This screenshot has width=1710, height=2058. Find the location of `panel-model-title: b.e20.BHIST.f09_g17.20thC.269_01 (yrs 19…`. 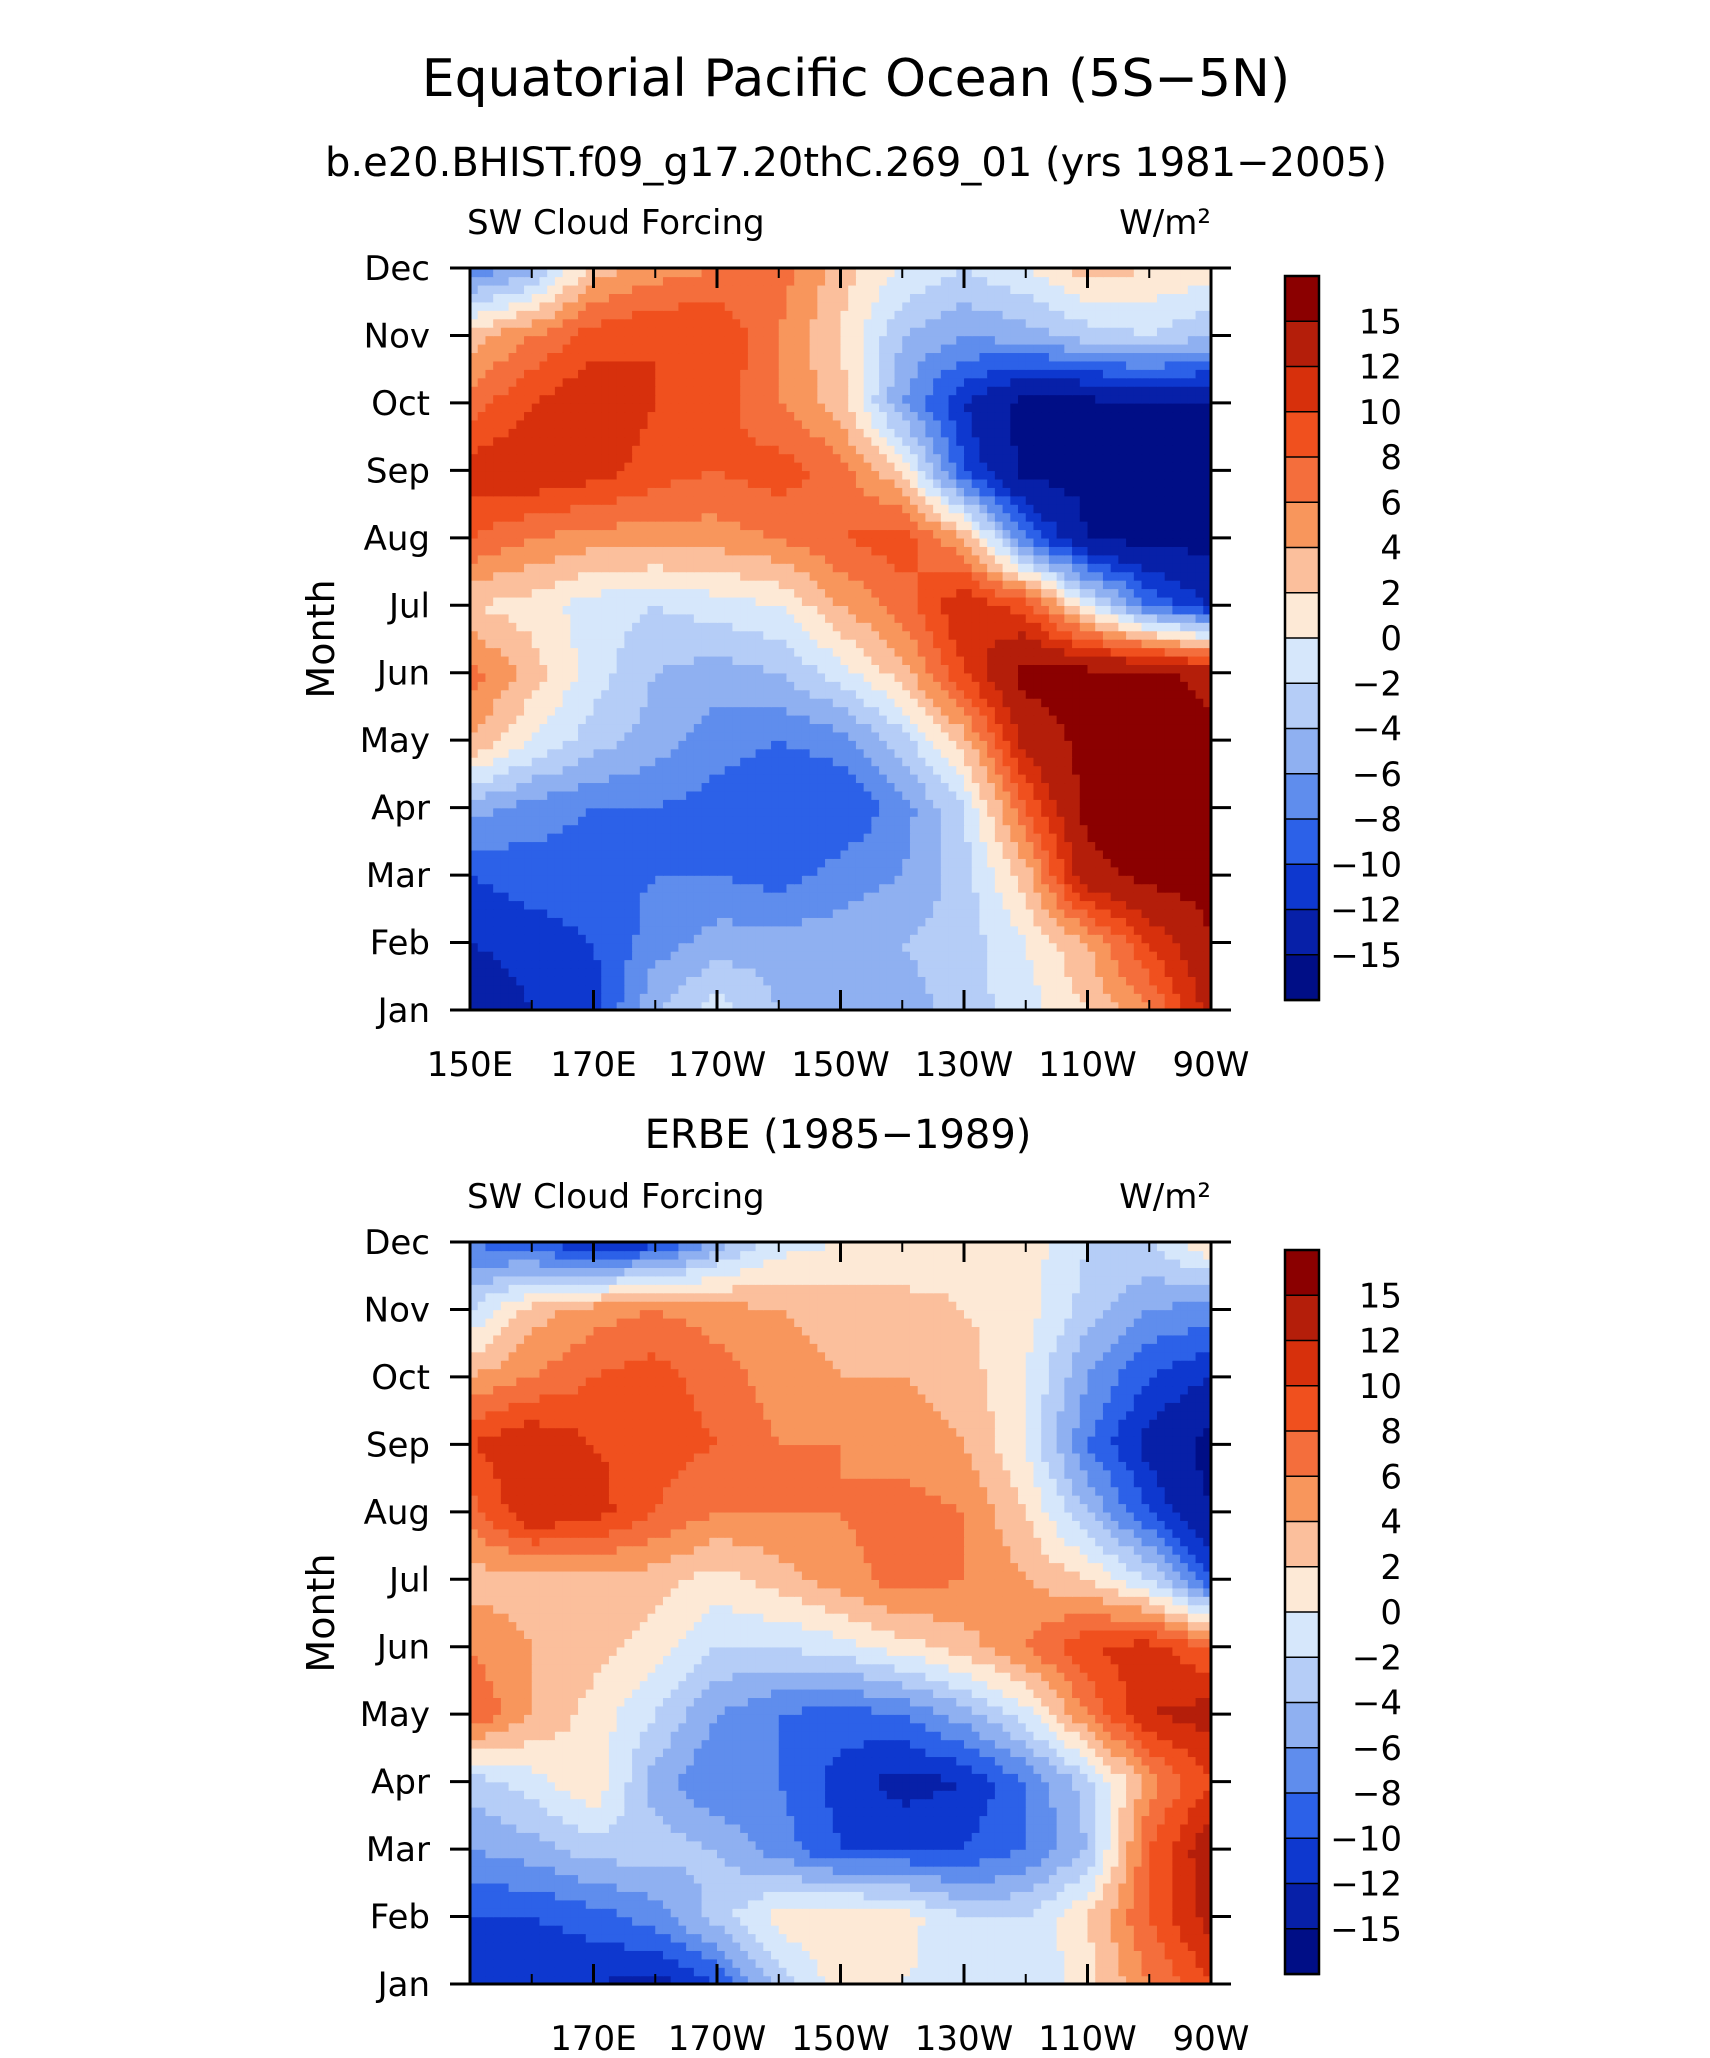

panel-model-title: b.e20.BHIST.f09_g17.20thC.269_01 (yrs 19… is located at coordinates (856, 163).